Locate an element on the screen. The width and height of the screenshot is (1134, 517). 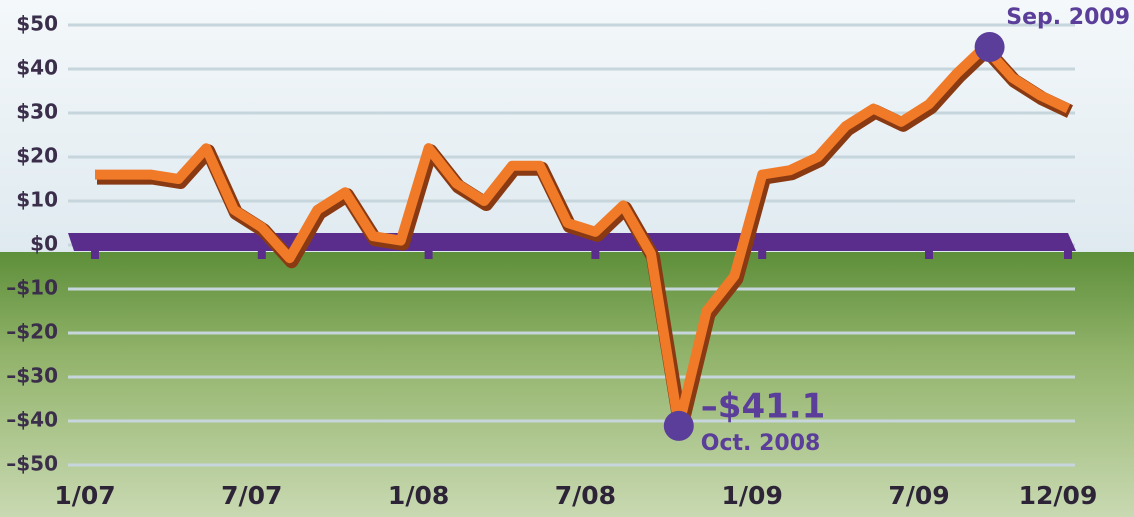
x-tick-label: 7/07 is located at coordinates (251, 495).